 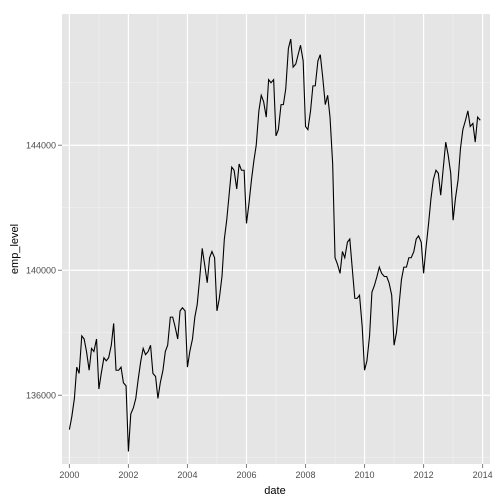 What do you see at coordinates (69, 475) in the screenshot?
I see `x-tick-label: 2000` at bounding box center [69, 475].